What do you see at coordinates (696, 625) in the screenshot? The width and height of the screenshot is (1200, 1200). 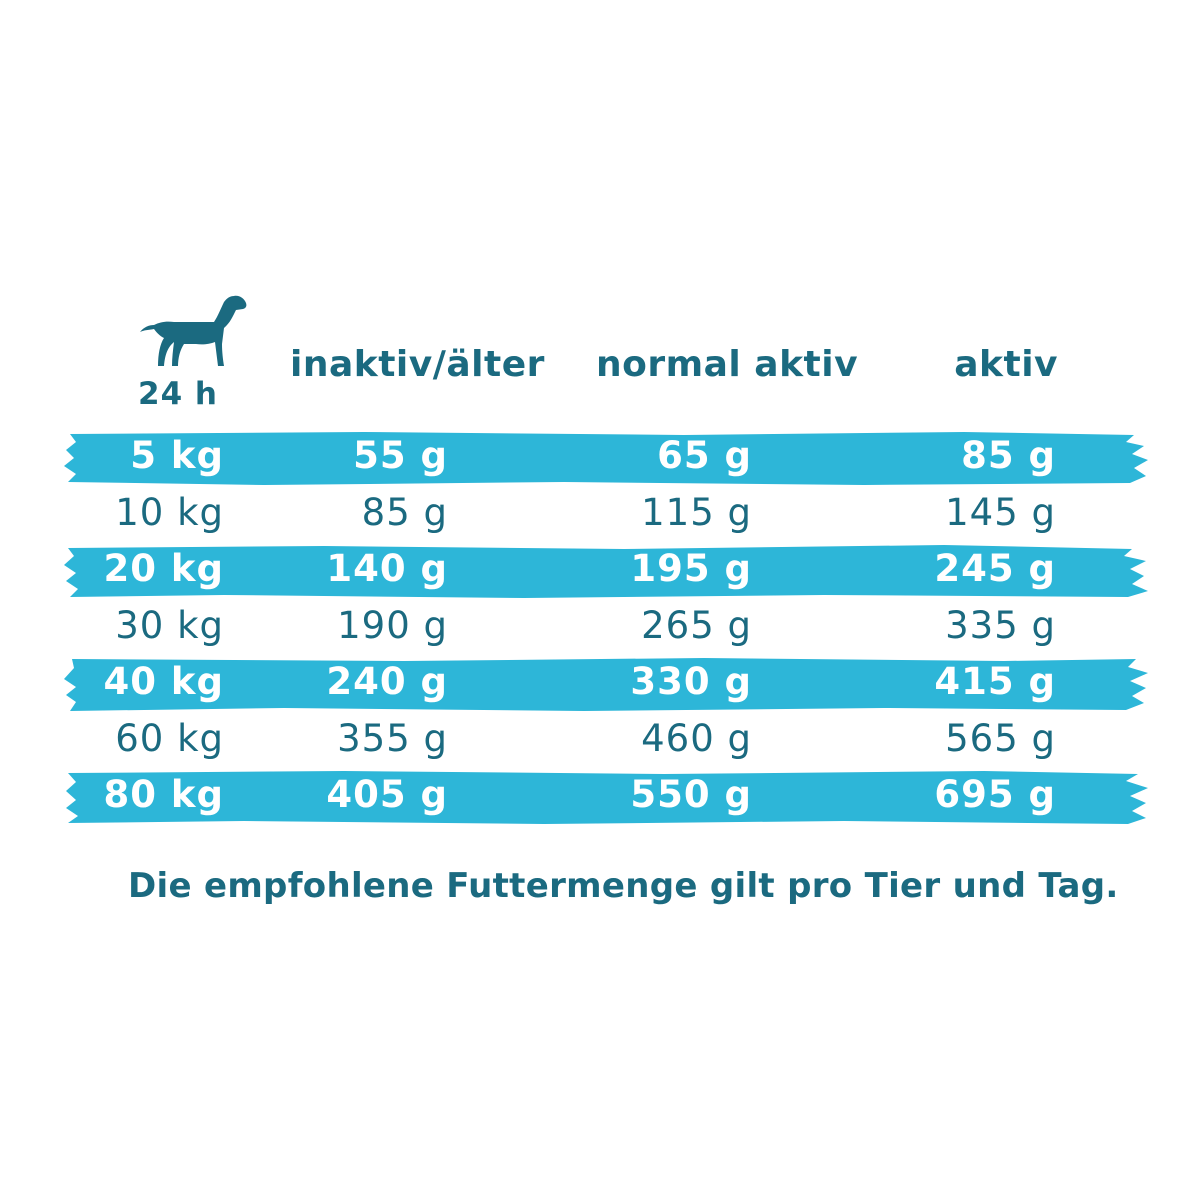 I see `normal-amount-cell: 265 g` at bounding box center [696, 625].